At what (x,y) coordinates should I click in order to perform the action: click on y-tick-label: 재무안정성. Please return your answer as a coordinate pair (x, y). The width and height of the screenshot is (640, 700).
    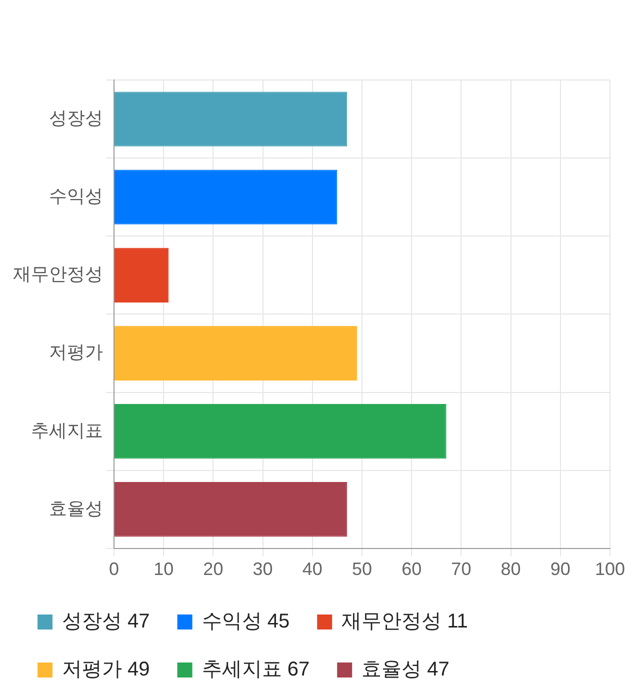
    Looking at the image, I should click on (58, 274).